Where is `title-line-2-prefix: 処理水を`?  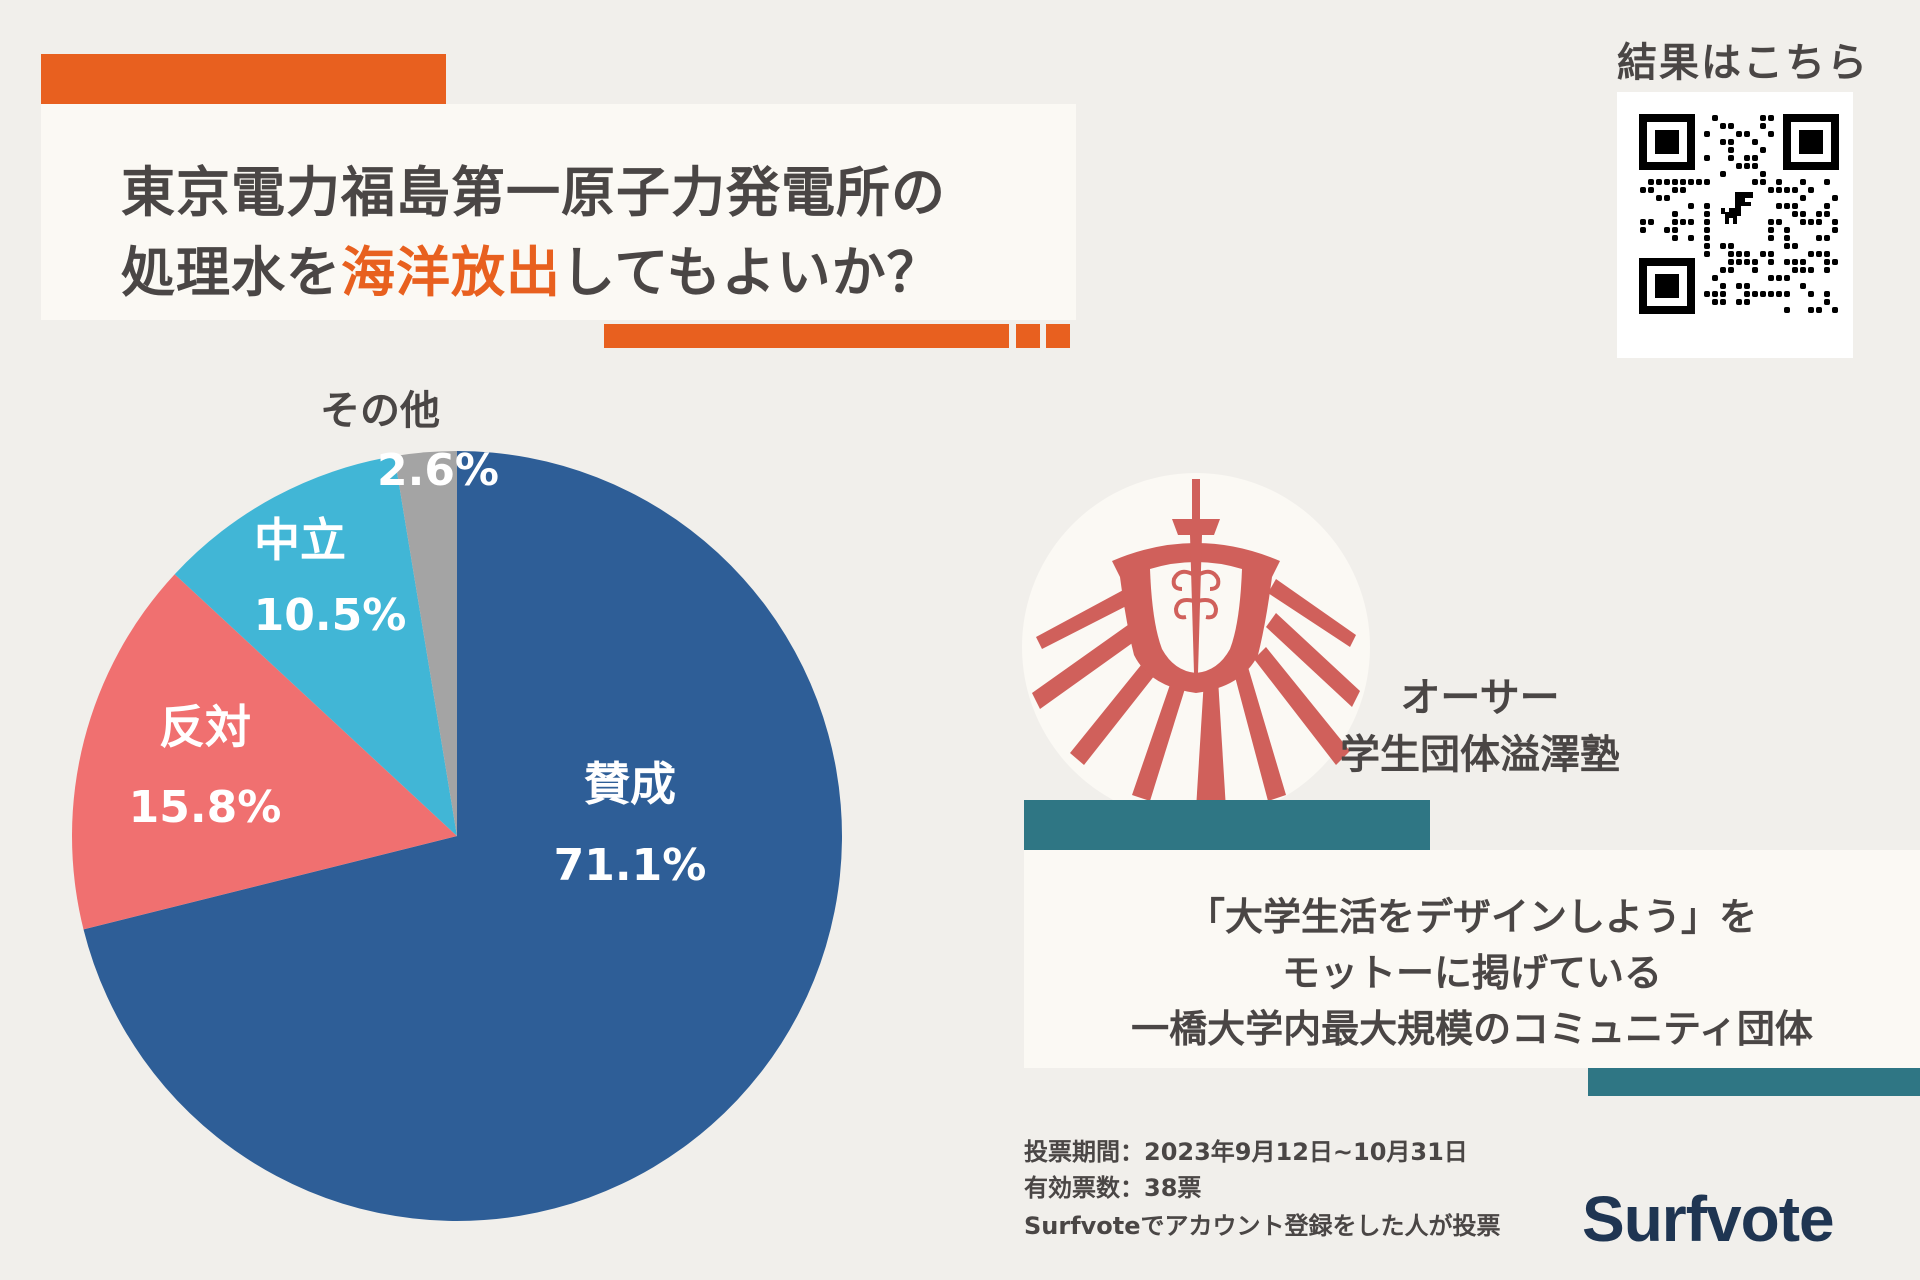
title-line-2-prefix: 処理水を is located at coordinates (231, 272).